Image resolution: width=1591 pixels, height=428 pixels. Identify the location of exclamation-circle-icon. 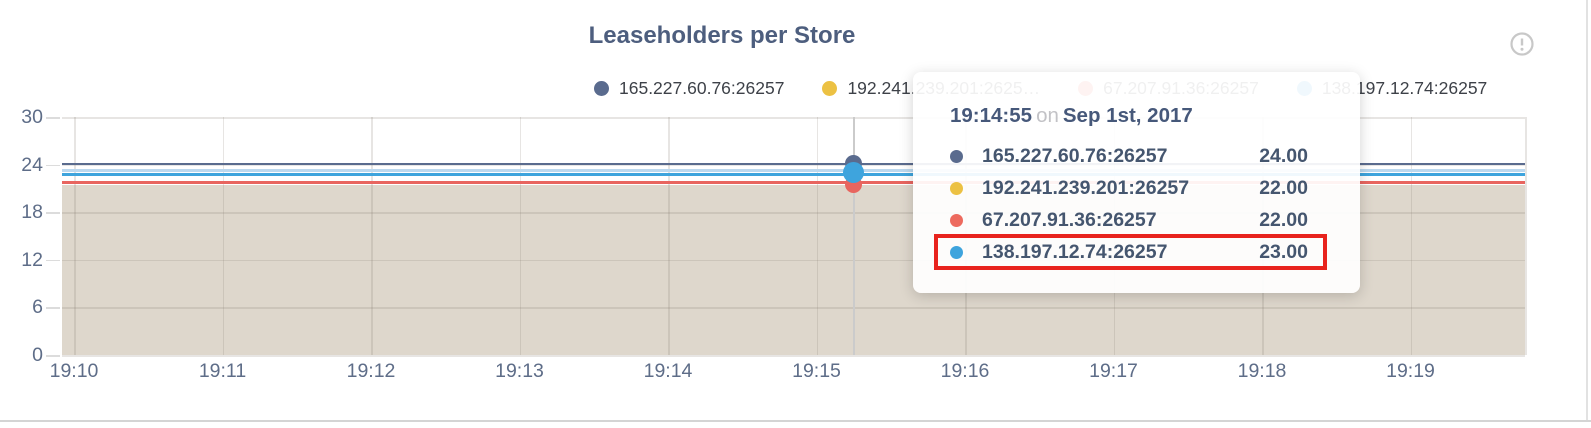
(1522, 44).